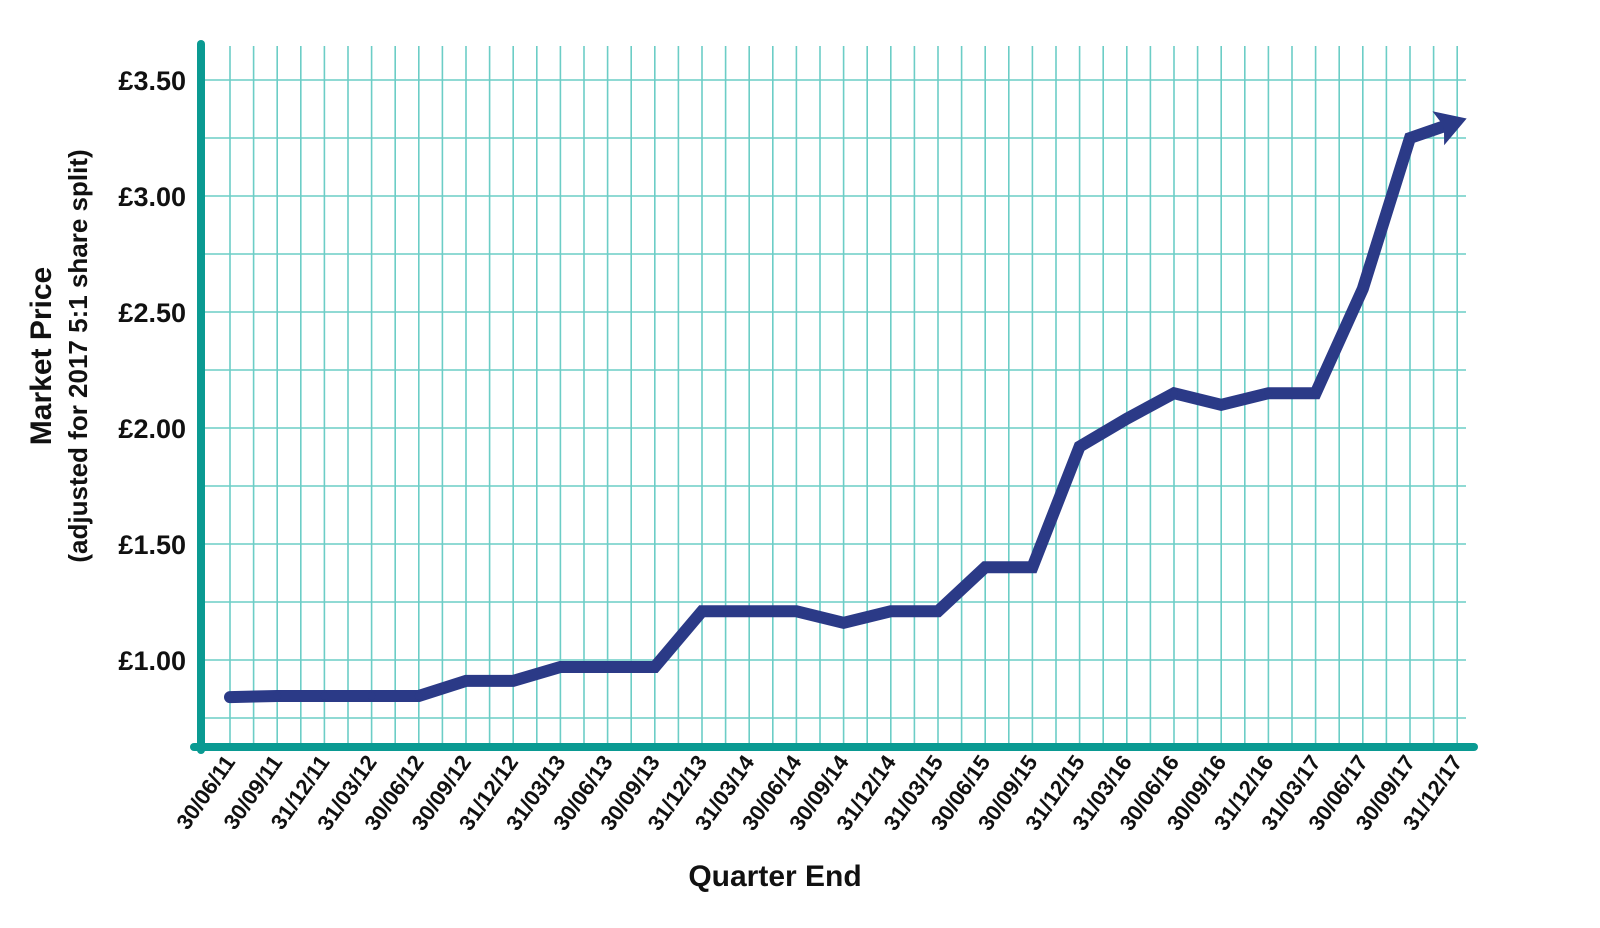 This screenshot has width=1600, height=928. Describe the element at coordinates (774, 876) in the screenshot. I see `x-axis-title: Quarter End` at that location.